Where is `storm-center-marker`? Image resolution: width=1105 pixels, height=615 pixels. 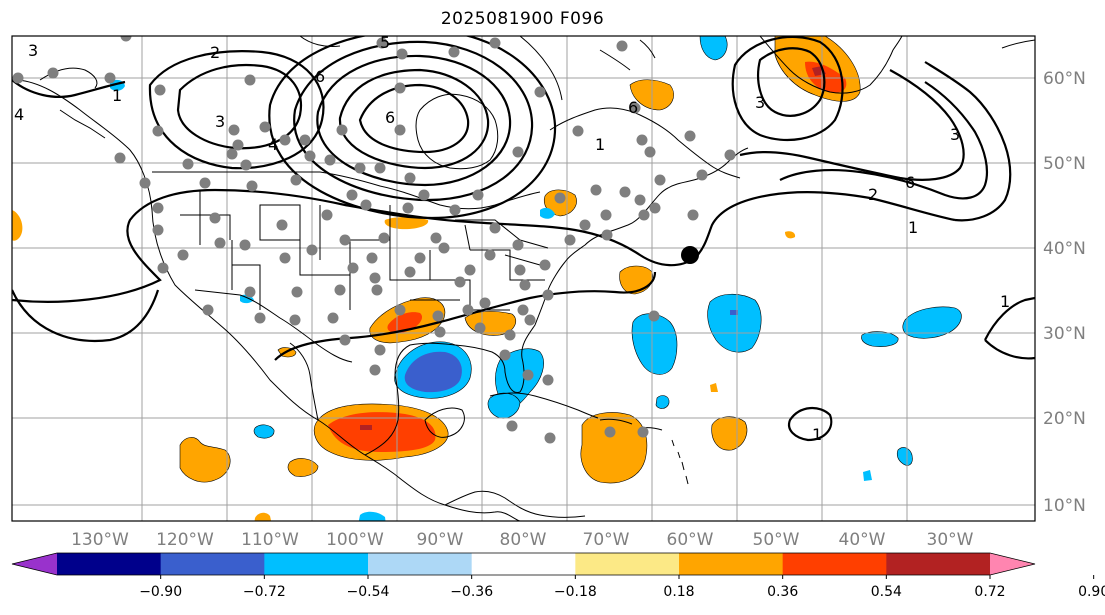 storm-center-marker is located at coordinates (690, 255).